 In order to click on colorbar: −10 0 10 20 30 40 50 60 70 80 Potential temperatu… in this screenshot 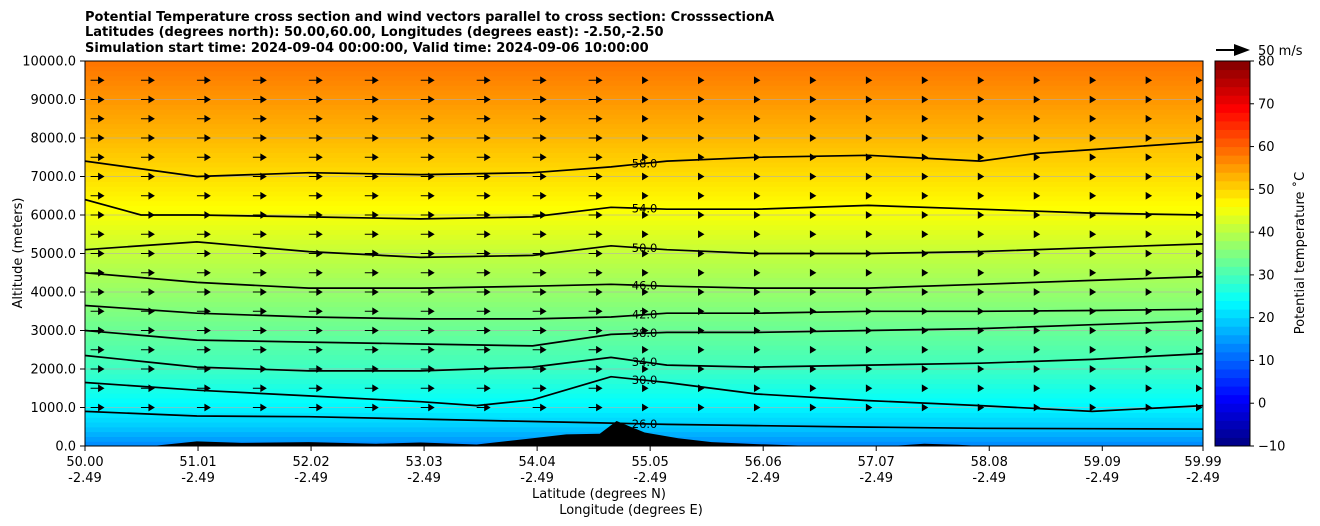, I will do `click(1261, 255)`.